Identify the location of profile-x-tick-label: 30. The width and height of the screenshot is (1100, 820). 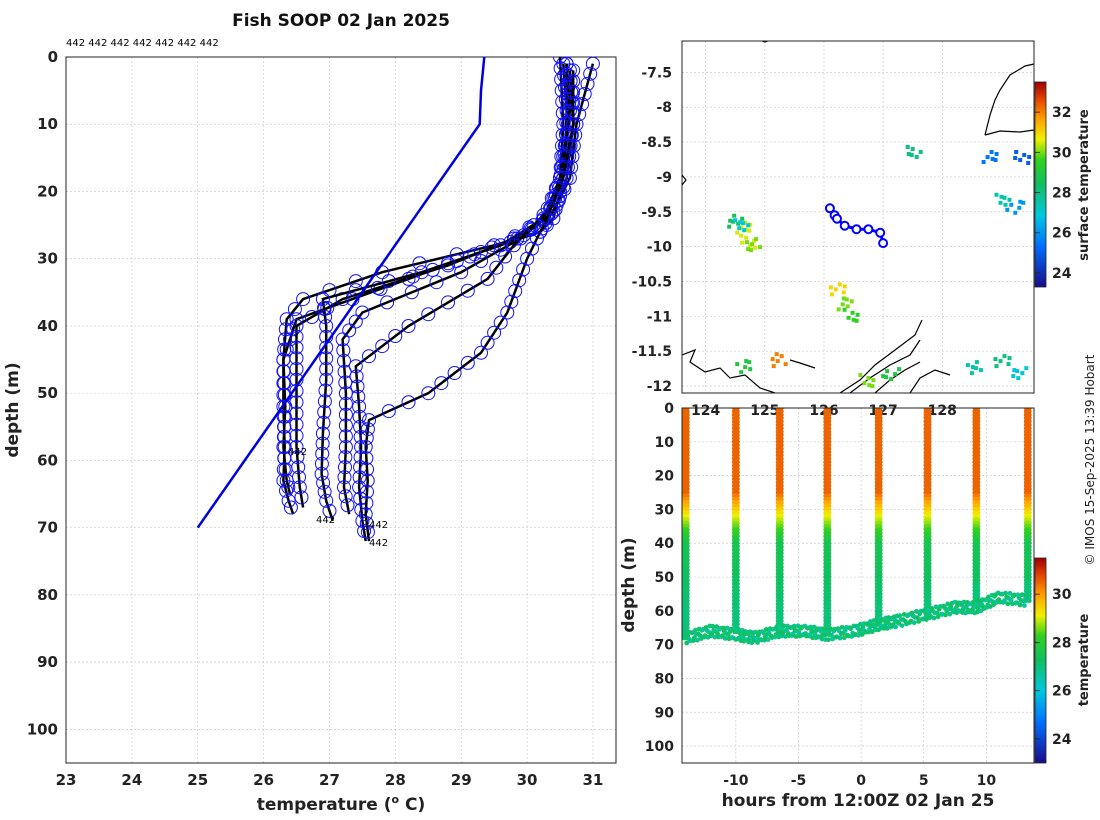
(527, 780).